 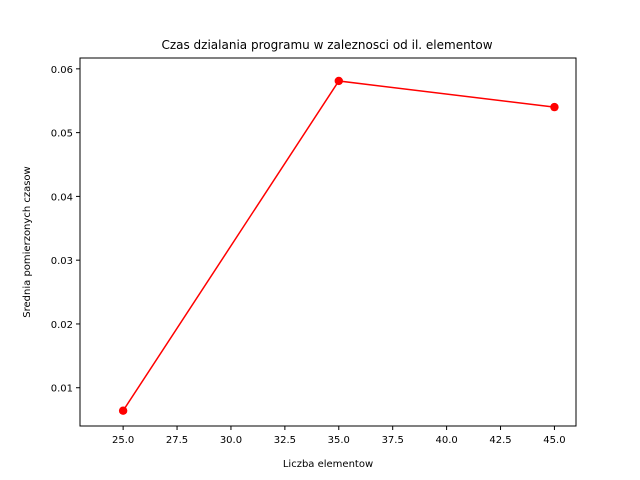 What do you see at coordinates (177, 440) in the screenshot?
I see `x-tick-label: 27.5` at bounding box center [177, 440].